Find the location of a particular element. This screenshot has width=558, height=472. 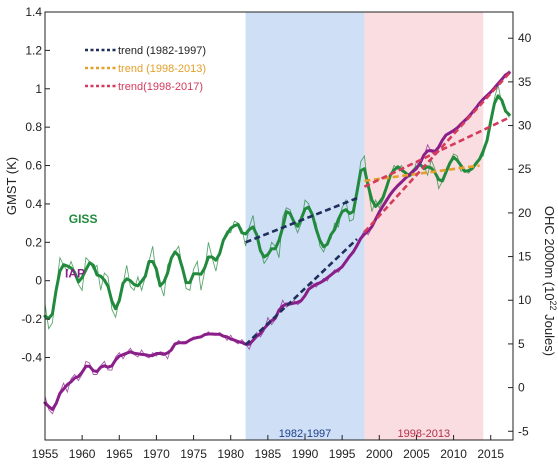

trend-line-trend-1982-1997-right is located at coordinates (301, 292).